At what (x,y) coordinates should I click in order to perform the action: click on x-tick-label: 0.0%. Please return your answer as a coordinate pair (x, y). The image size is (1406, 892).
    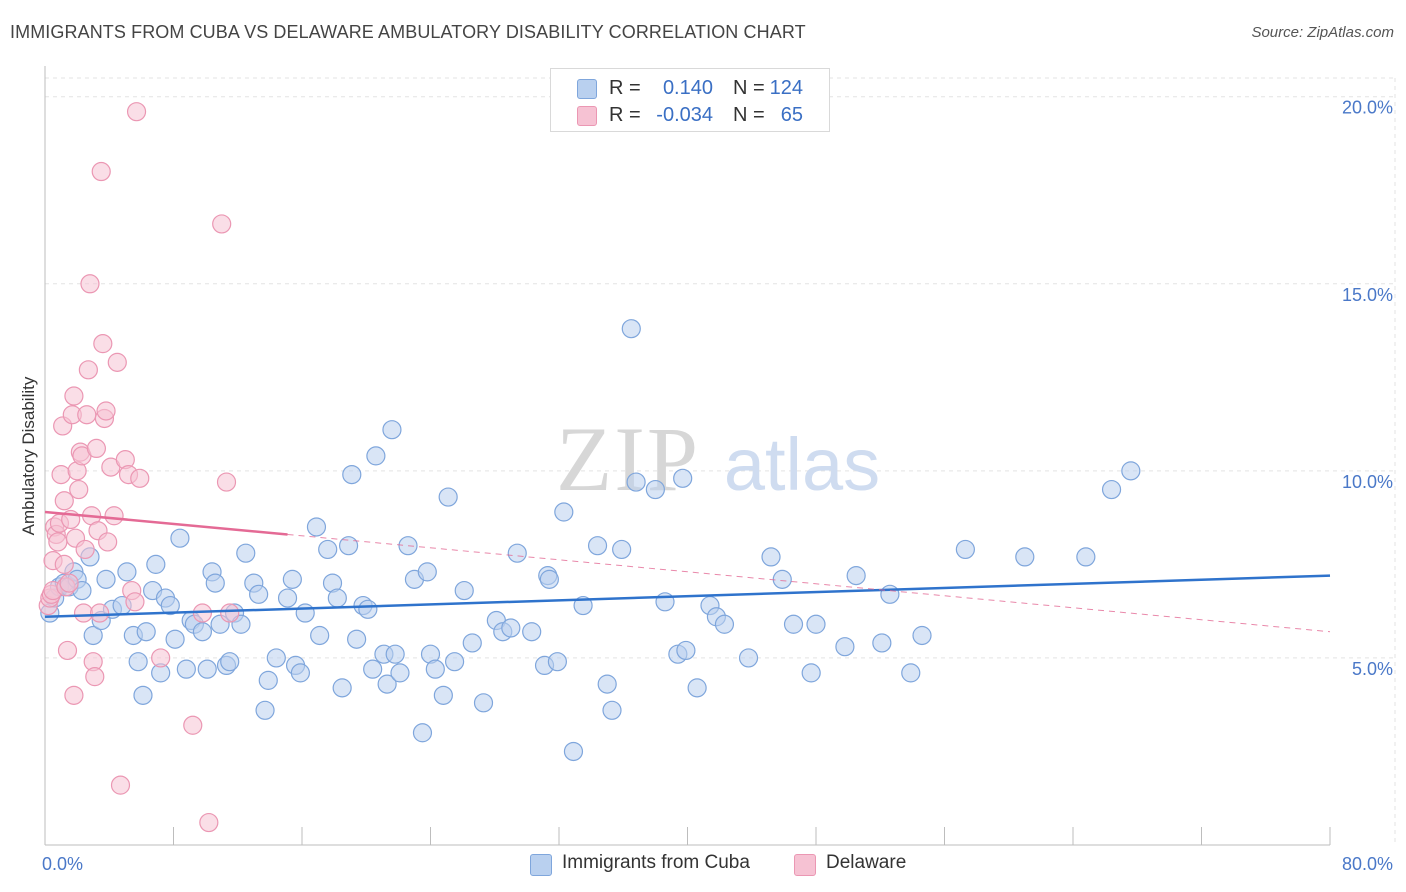
    Looking at the image, I should click on (62, 864).